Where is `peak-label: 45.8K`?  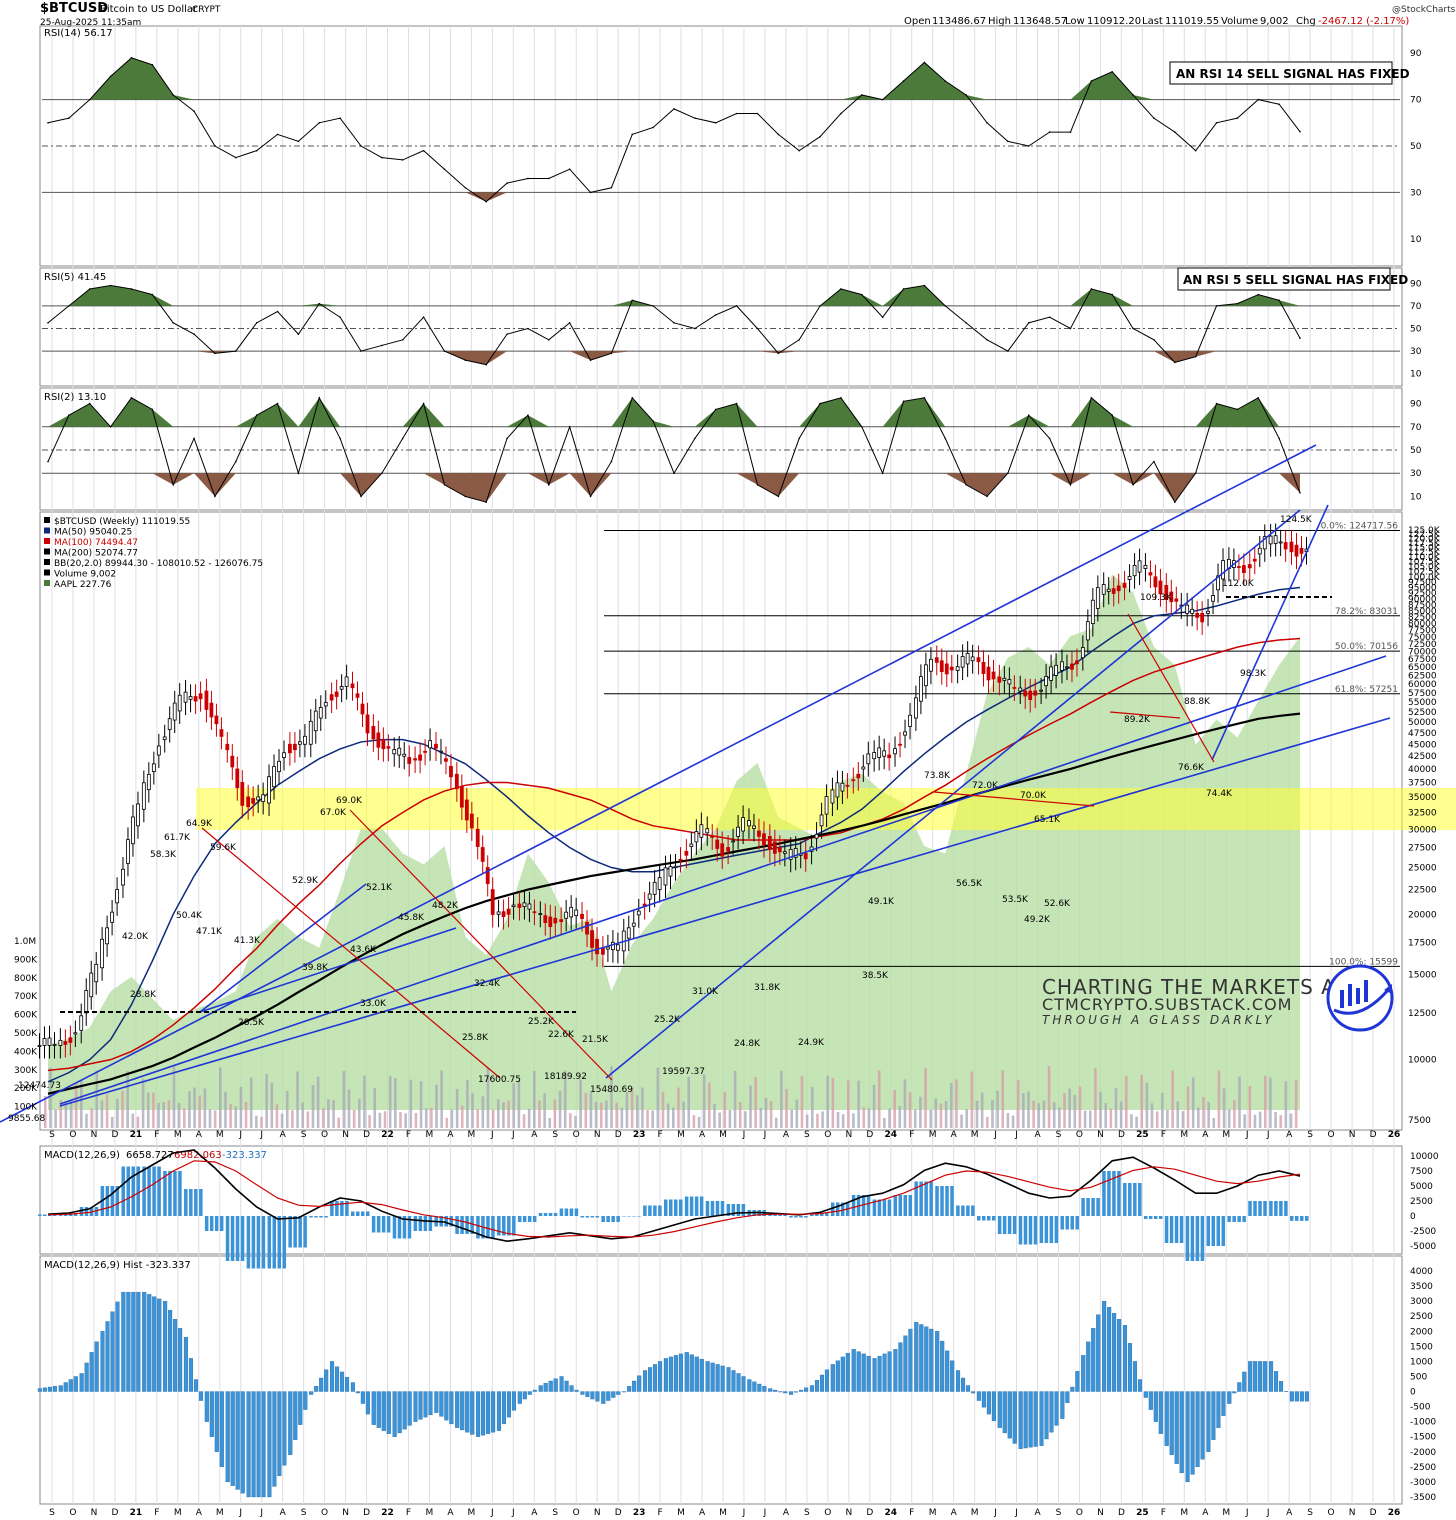 peak-label: 45.8K is located at coordinates (411, 918).